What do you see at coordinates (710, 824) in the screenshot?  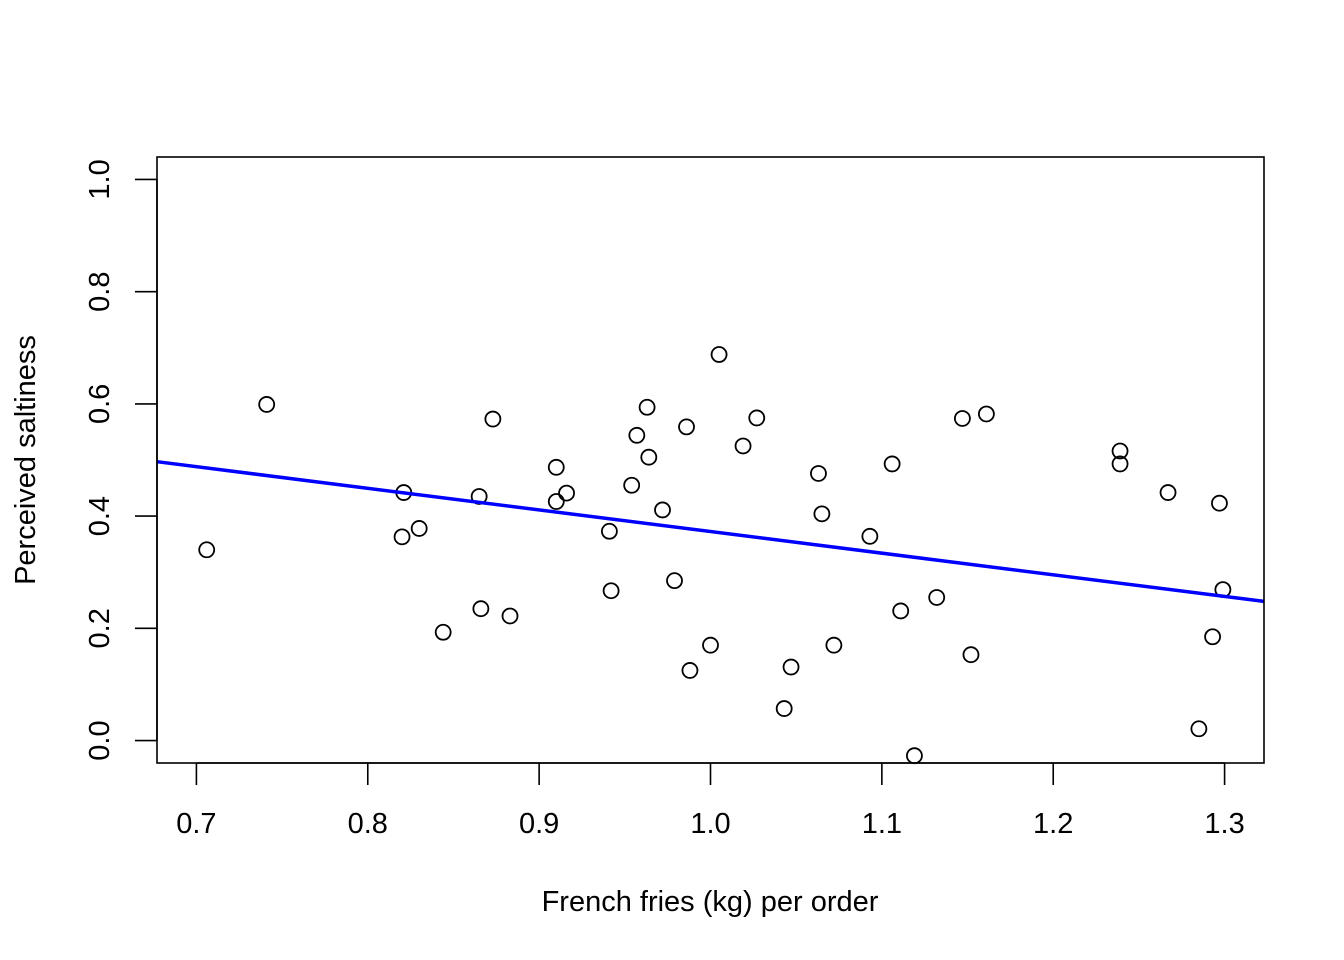 I see `x-tick-label: 1.0` at bounding box center [710, 824].